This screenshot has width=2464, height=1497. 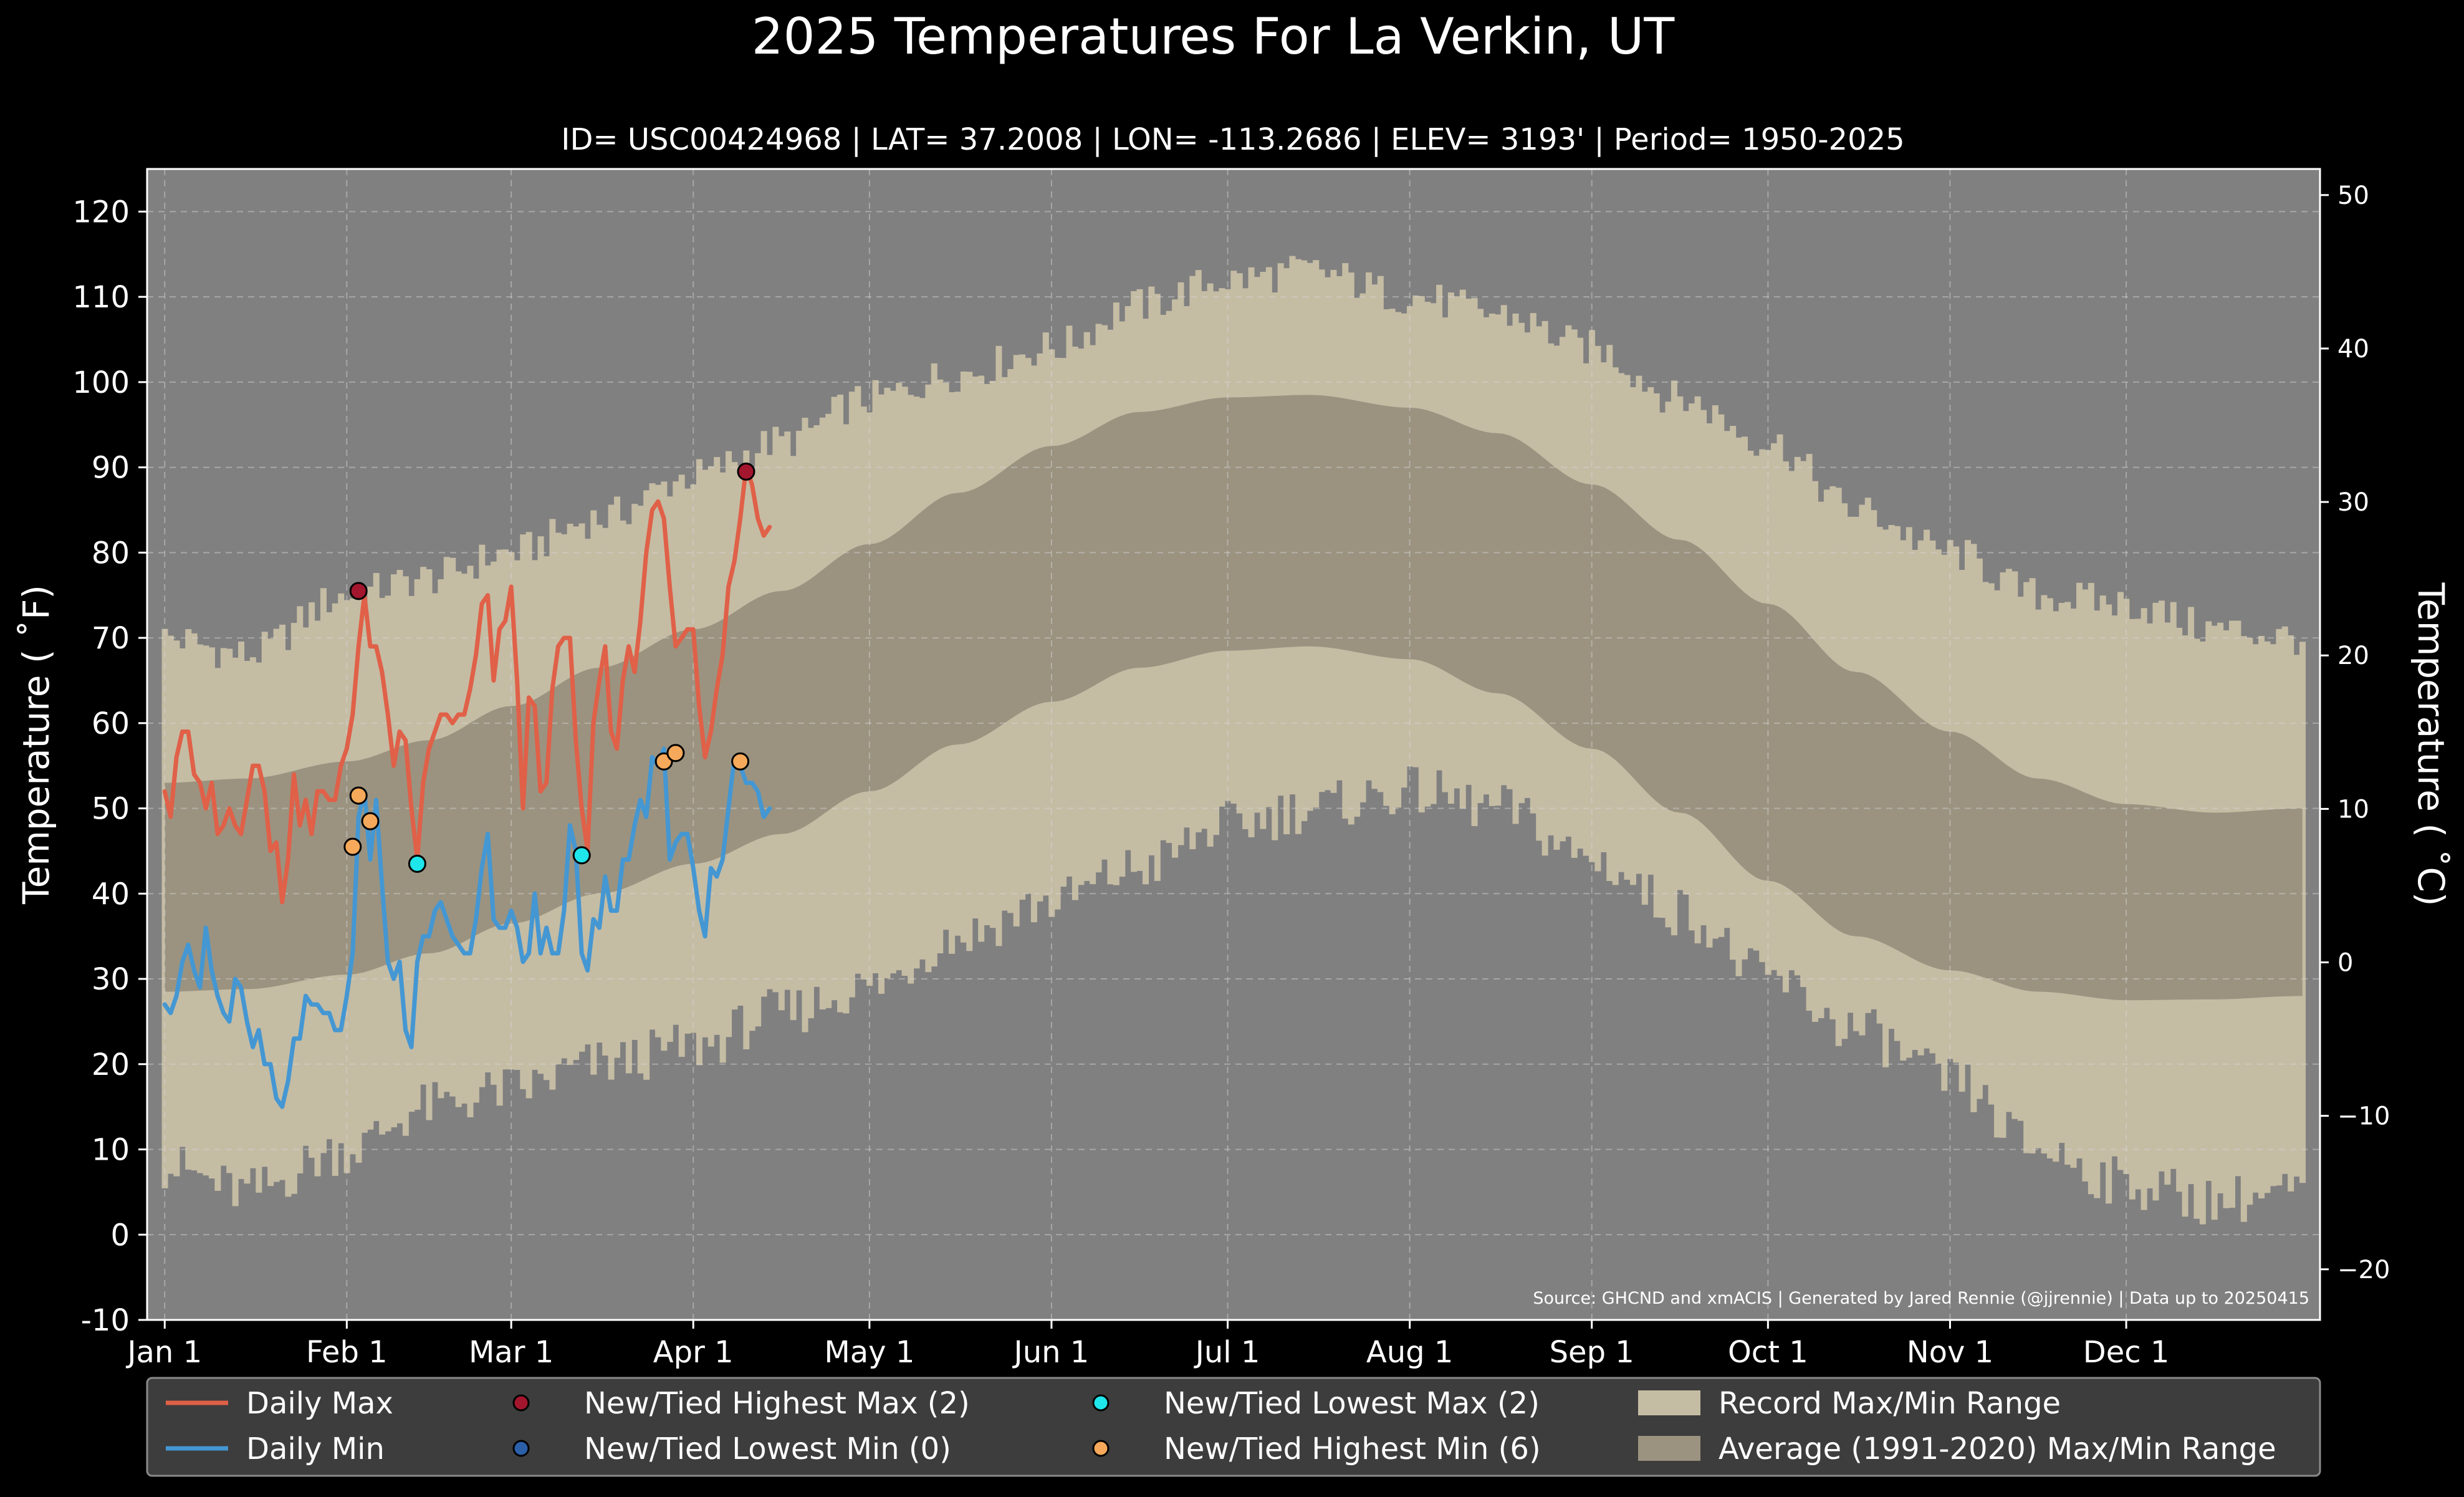 What do you see at coordinates (467, 927) in the screenshot?
I see `daily-min-line` at bounding box center [467, 927].